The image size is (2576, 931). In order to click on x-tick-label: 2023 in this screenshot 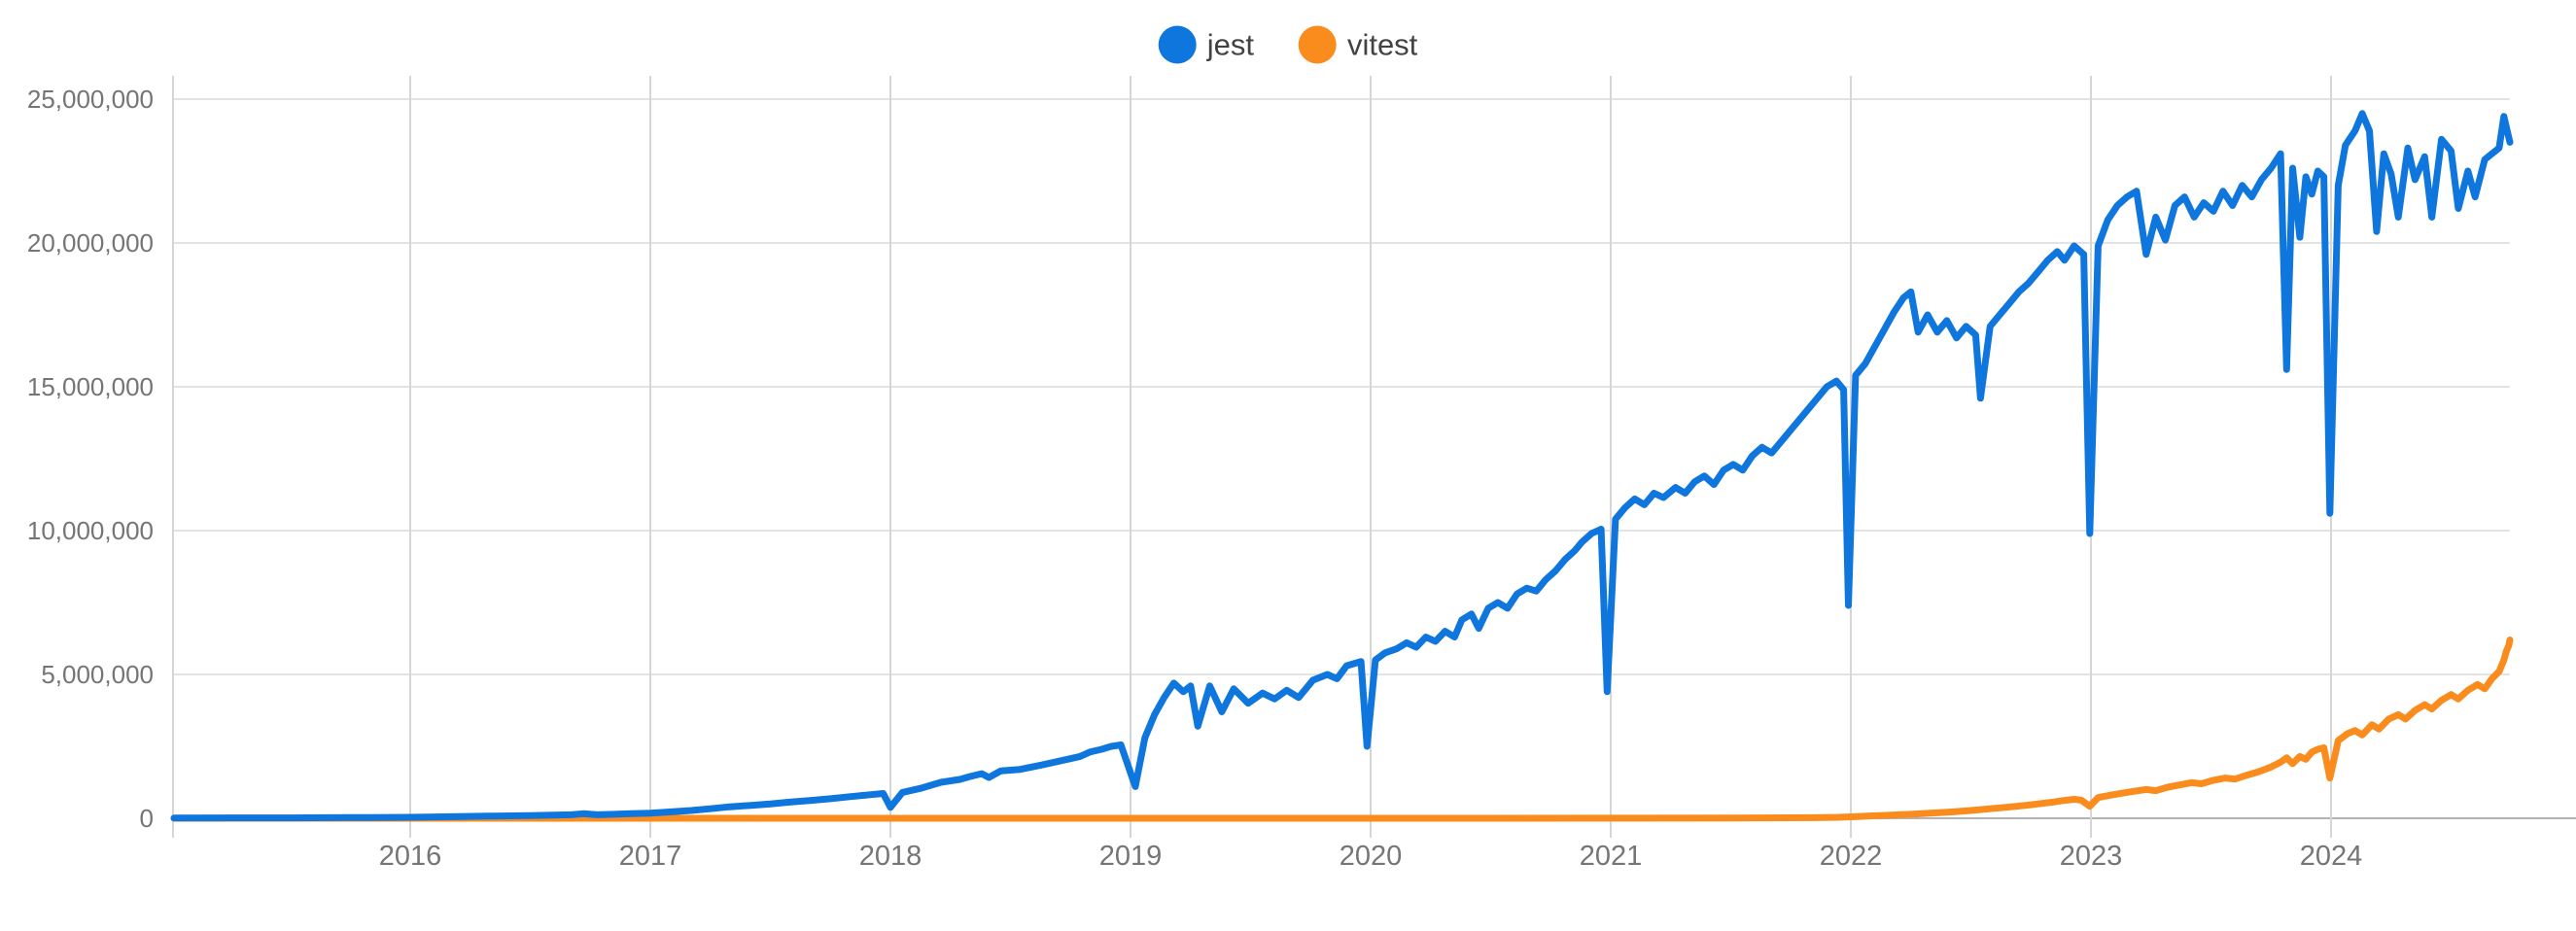, I will do `click(2091, 856)`.